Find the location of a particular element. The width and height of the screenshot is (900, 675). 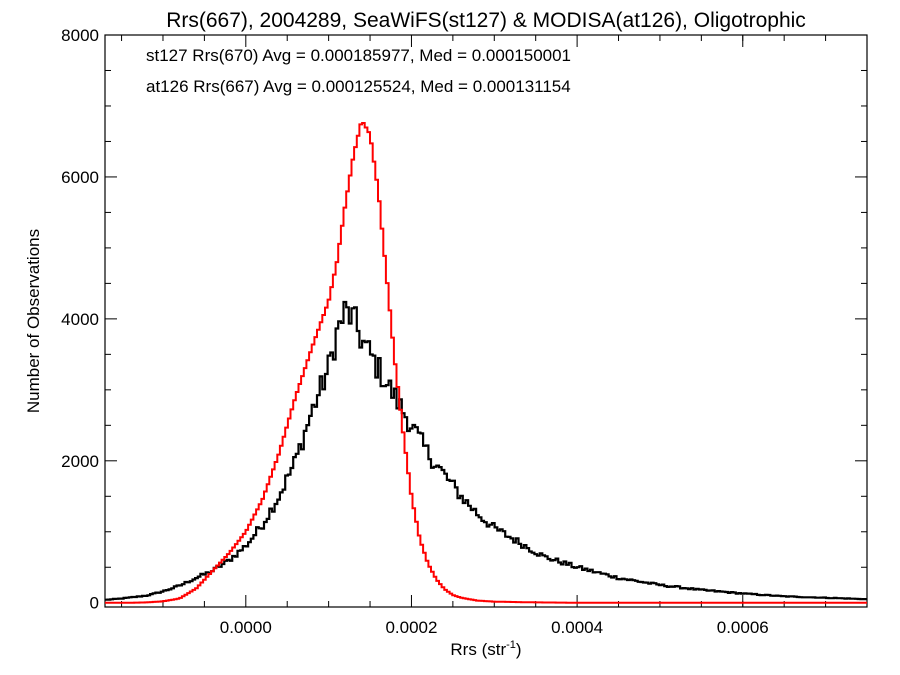

x-axis-label-close: ) is located at coordinates (519, 649).